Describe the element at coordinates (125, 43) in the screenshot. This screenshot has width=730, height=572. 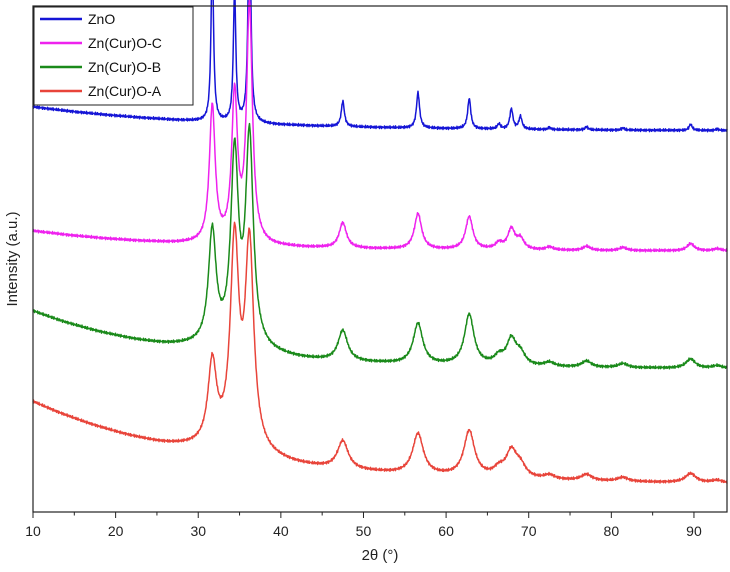
I see `legend-label: Zn(Cur)O-C` at that location.